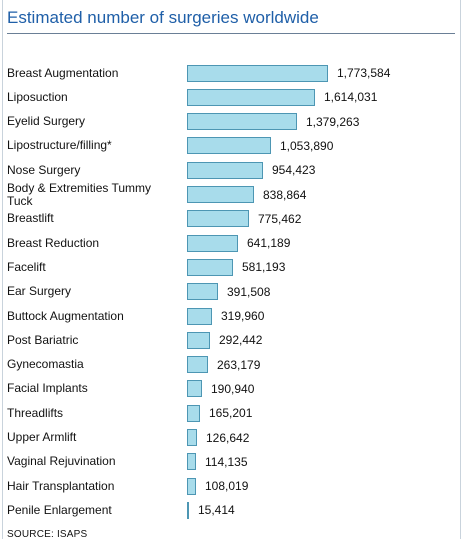 This screenshot has height=540, width=463. I want to click on value-label: 1,053,890, so click(307, 146).